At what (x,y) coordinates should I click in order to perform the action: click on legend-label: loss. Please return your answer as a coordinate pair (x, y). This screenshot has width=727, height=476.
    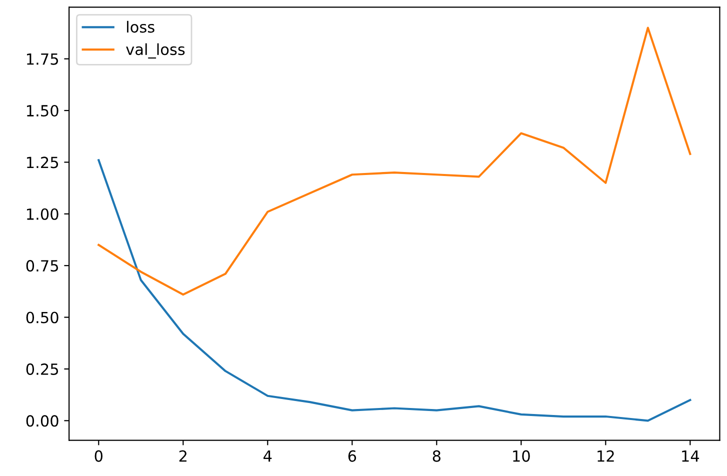
    Looking at the image, I should click on (140, 26).